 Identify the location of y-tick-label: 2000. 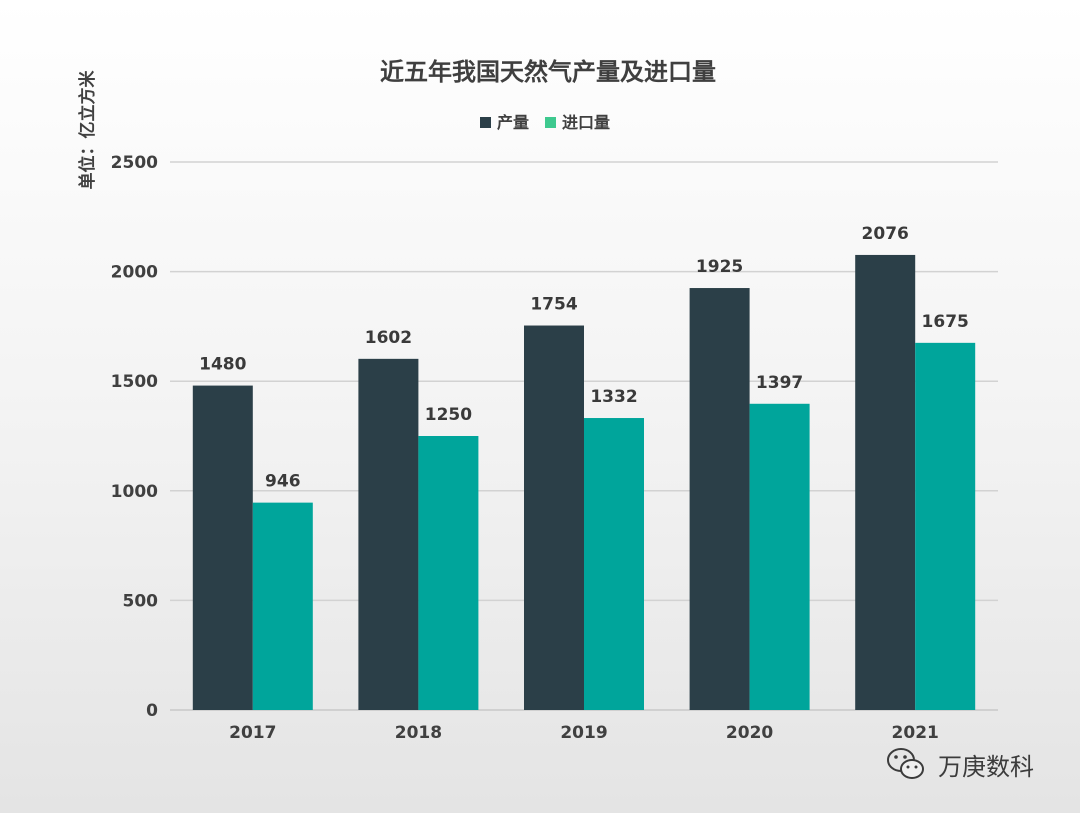
(134, 273).